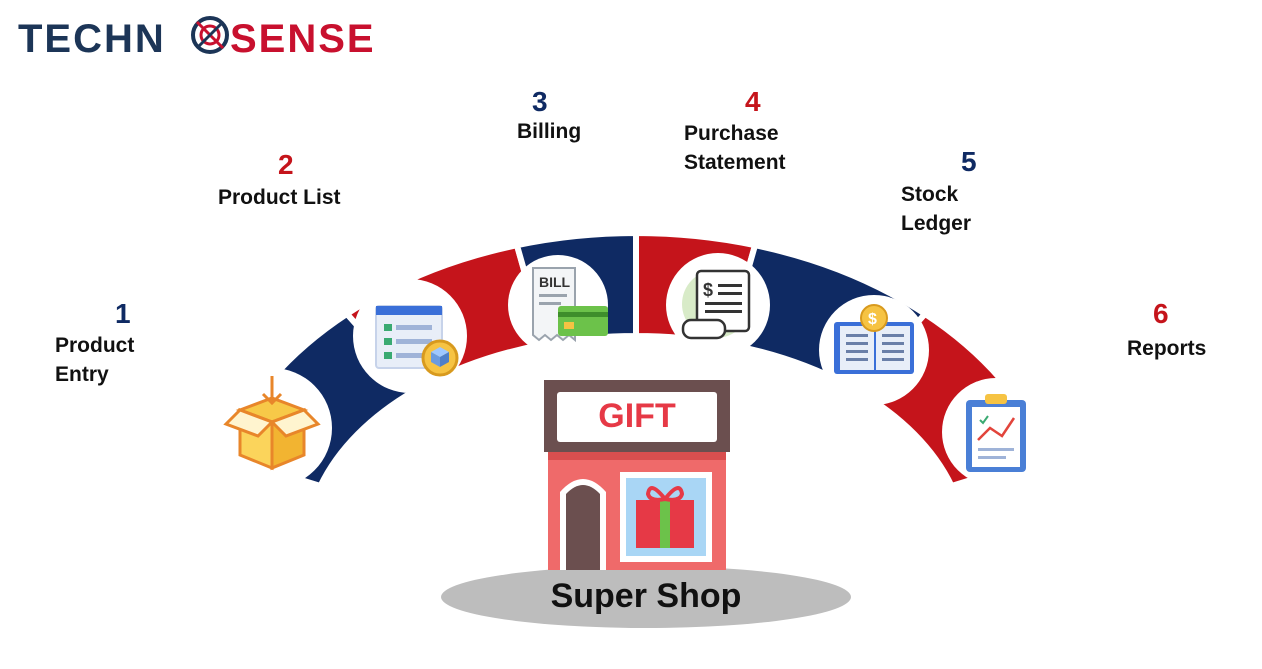  What do you see at coordinates (874, 339) in the screenshot?
I see `ledger-book-icon: $` at bounding box center [874, 339].